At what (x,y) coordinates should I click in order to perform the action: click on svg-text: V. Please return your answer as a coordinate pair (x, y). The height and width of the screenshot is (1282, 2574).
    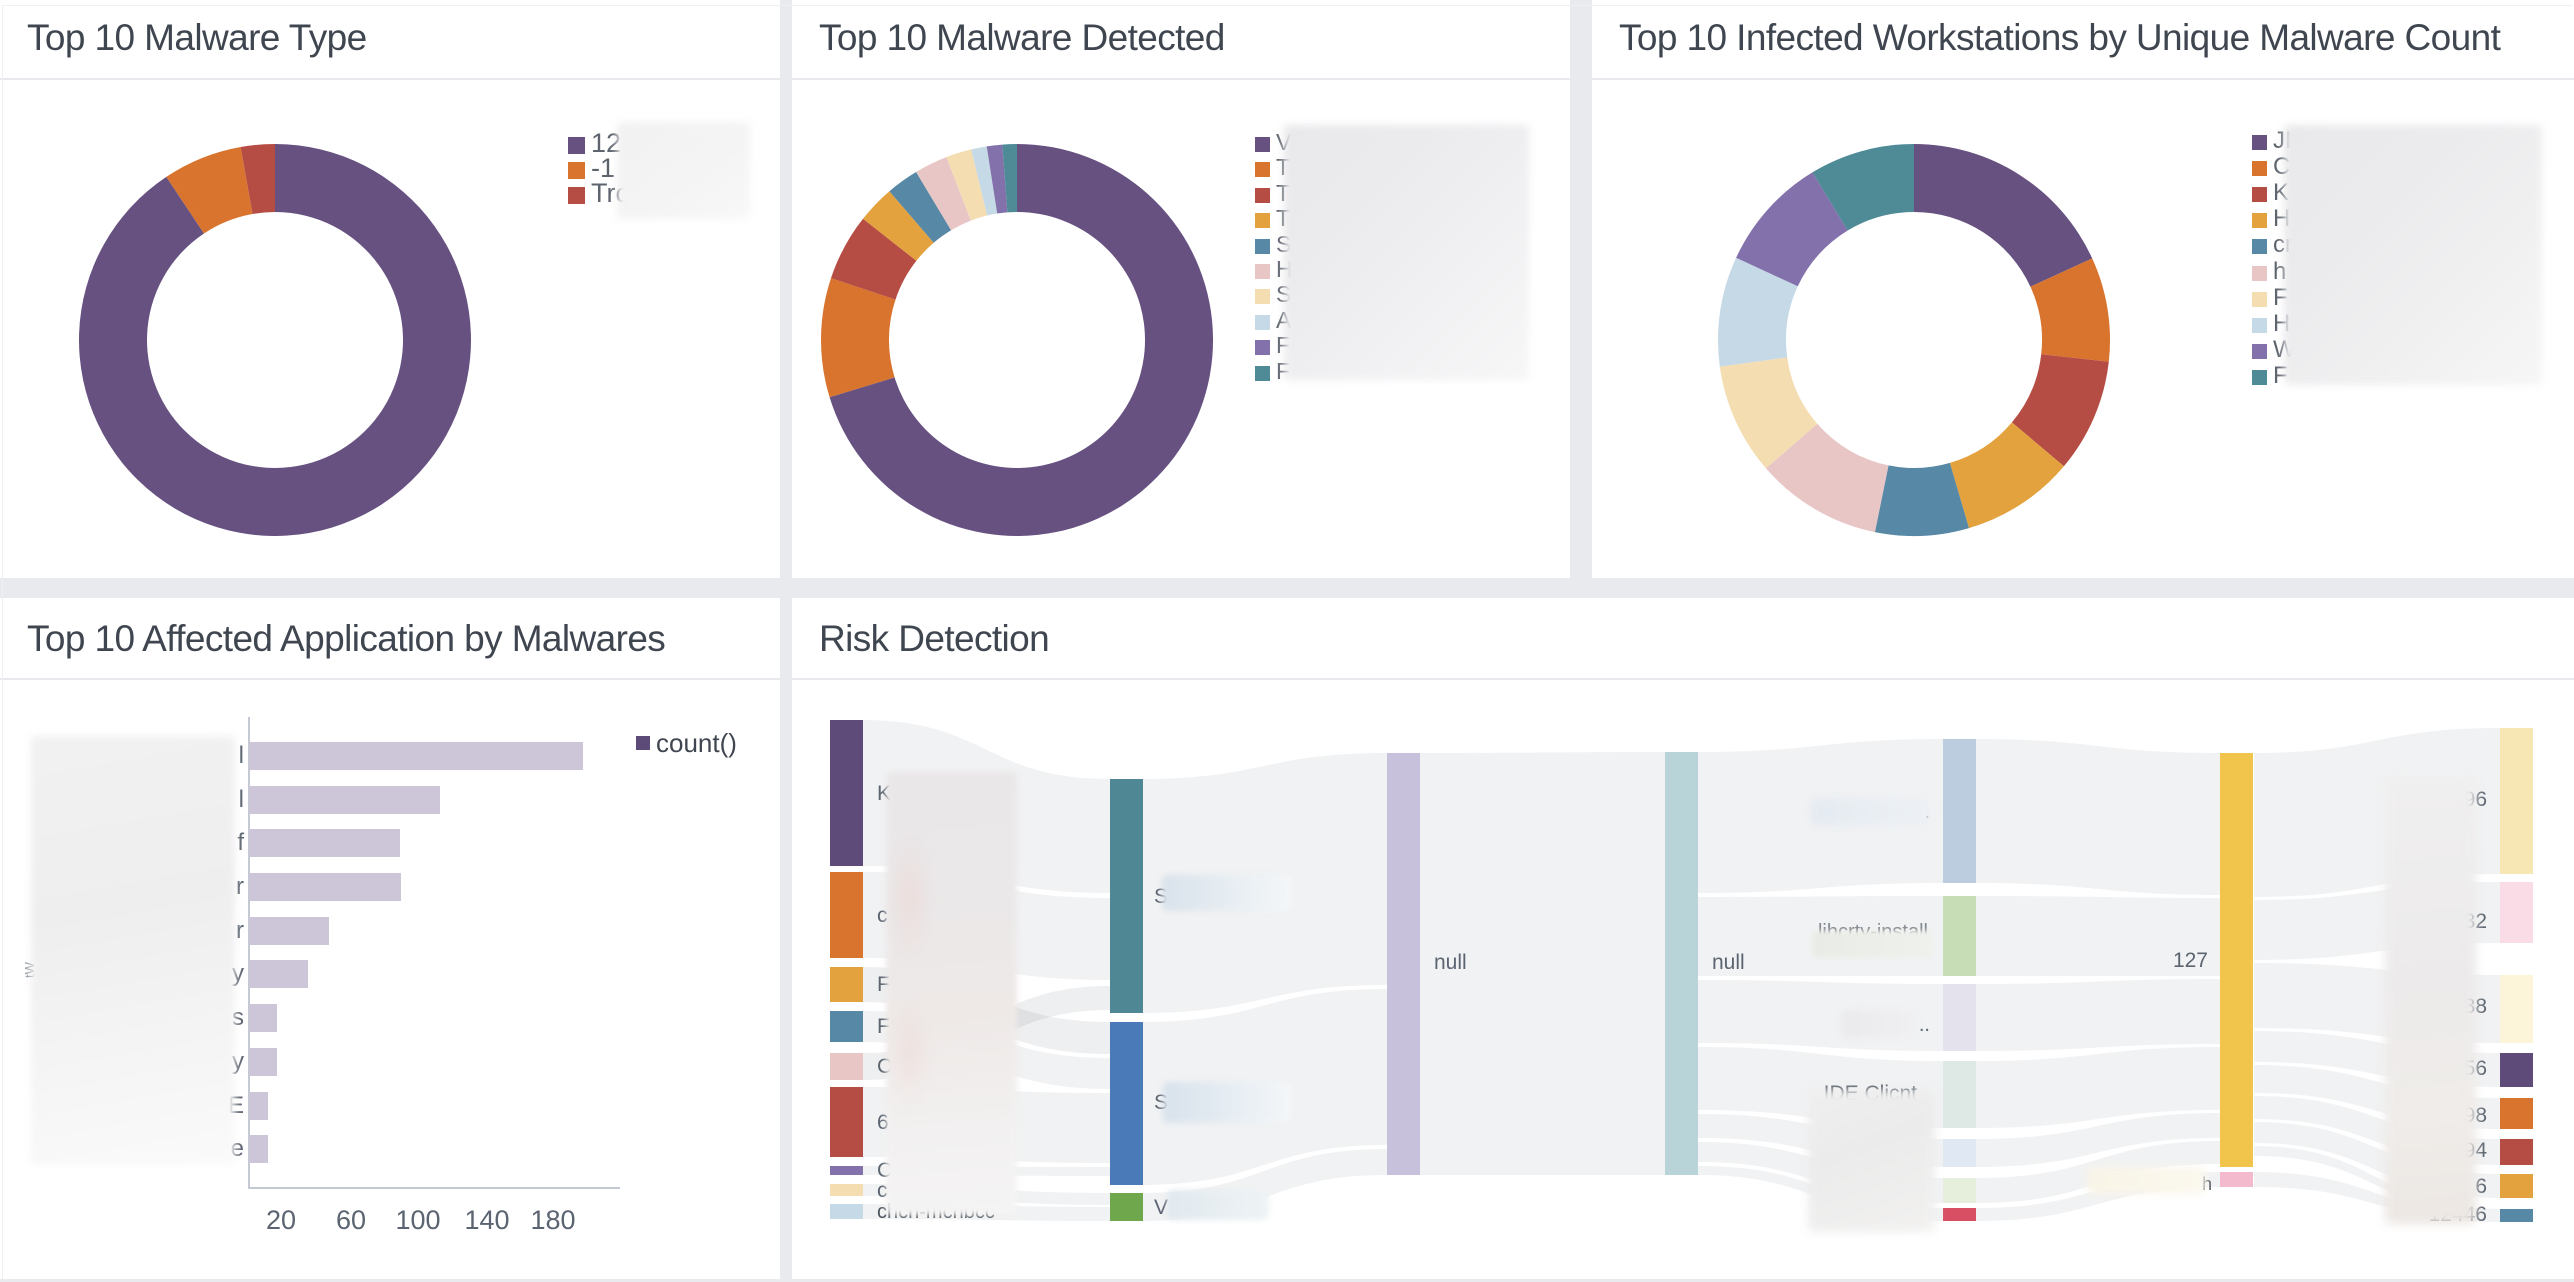
    Looking at the image, I should click on (1161, 1207).